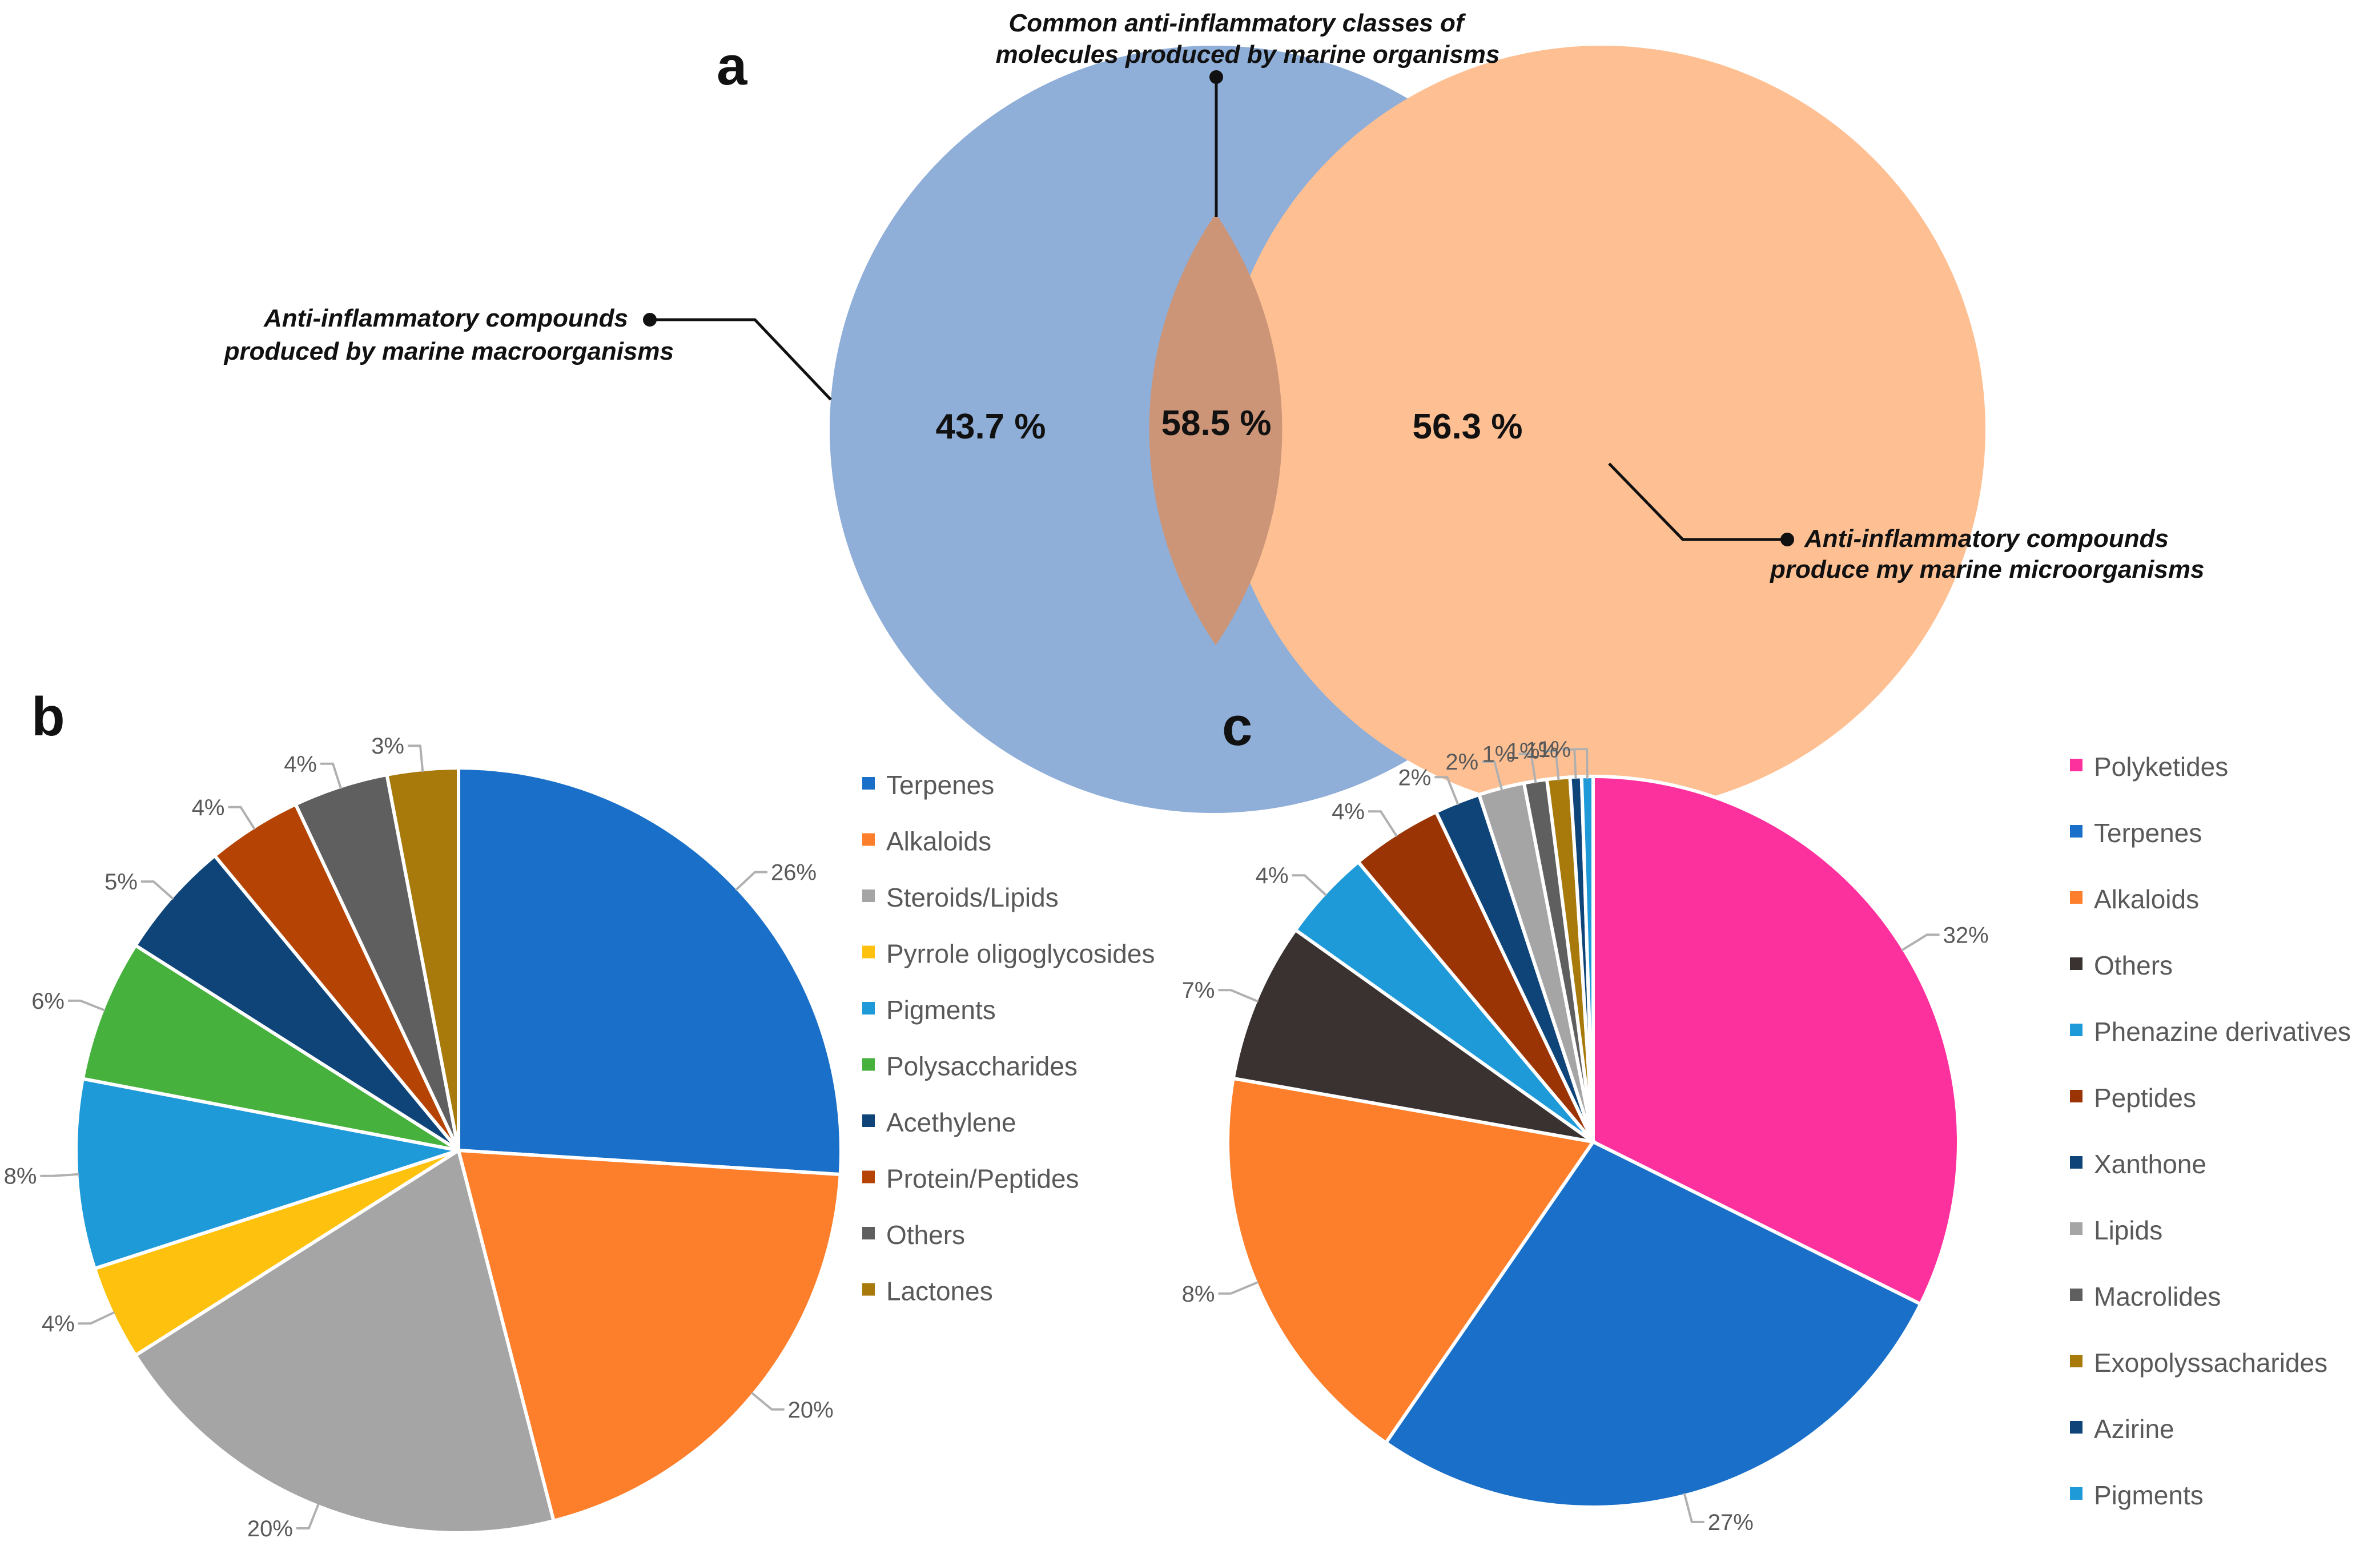  I want to click on pie-b-label-lactones: 3%, so click(387, 747).